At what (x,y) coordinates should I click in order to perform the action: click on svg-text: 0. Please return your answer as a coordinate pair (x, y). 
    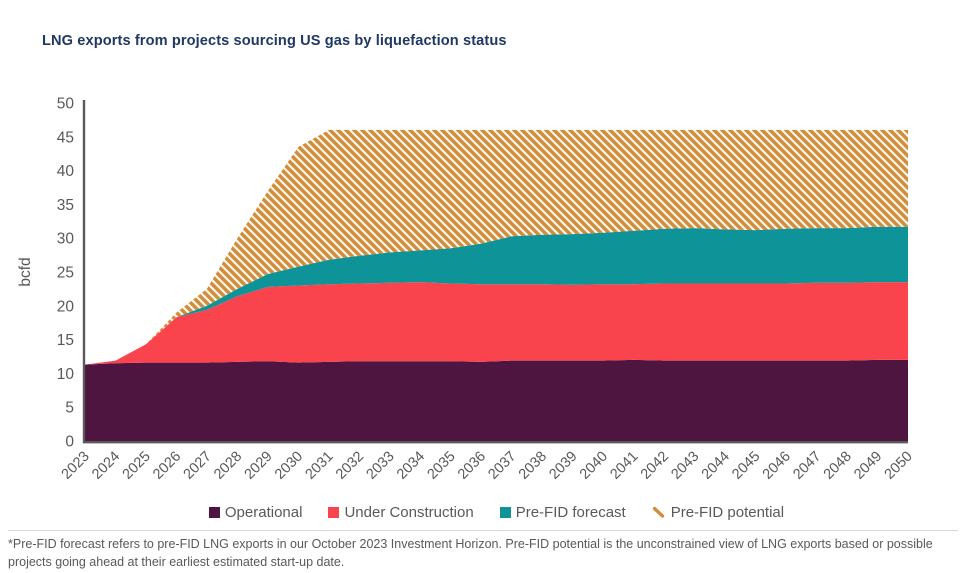
    Looking at the image, I should click on (69, 442).